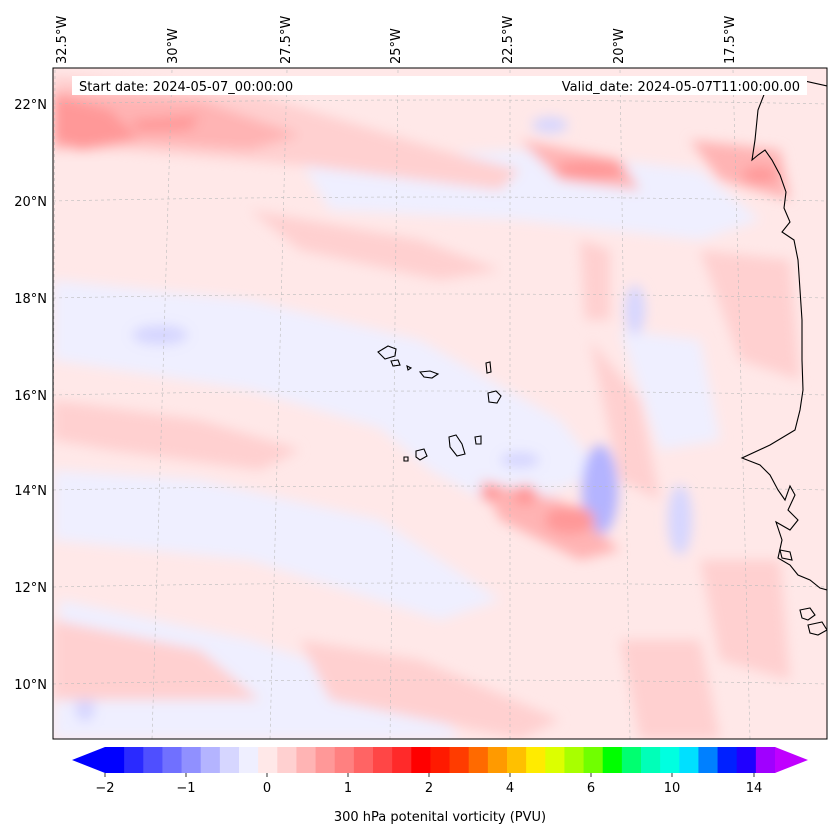  Describe the element at coordinates (591, 788) in the screenshot. I see `colorbar-tick-label: 6` at that location.